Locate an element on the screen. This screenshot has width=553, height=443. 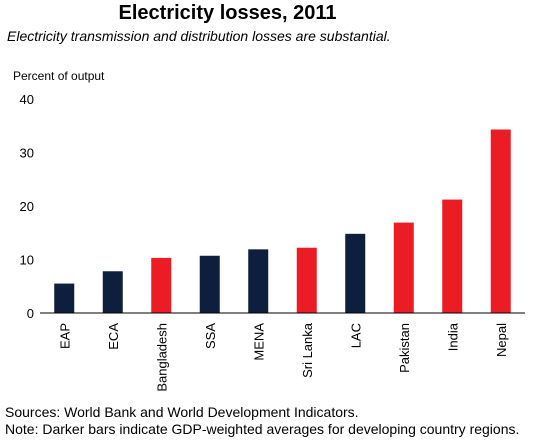
x-tick-label: LAC is located at coordinates (355, 335).